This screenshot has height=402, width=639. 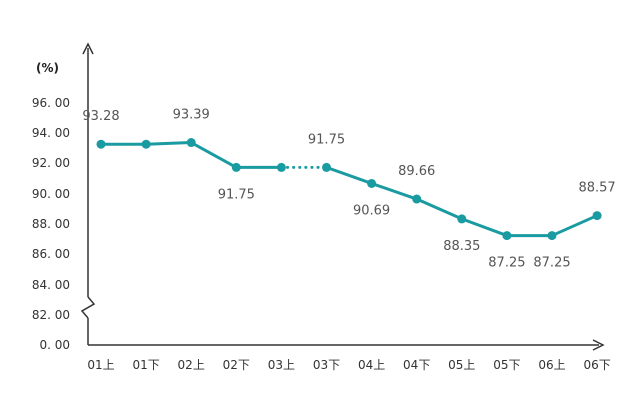 I want to click on x-tick-label: 02上, so click(x=191, y=365).